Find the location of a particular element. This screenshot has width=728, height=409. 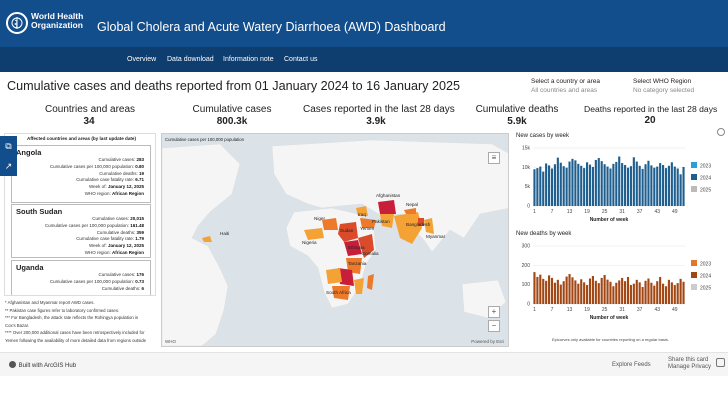

corner-settings-icon is located at coordinates (721, 132).